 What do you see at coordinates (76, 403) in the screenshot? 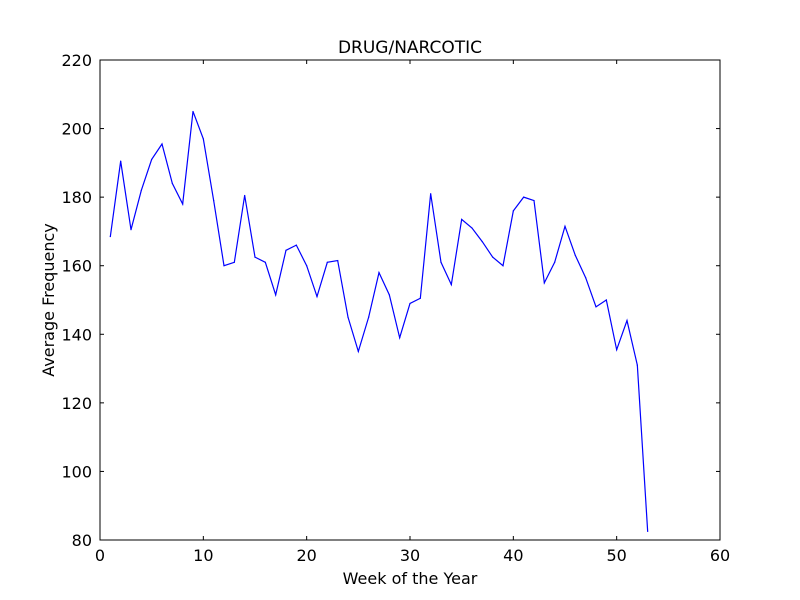
I see `y-tick-label: 120` at bounding box center [76, 403].